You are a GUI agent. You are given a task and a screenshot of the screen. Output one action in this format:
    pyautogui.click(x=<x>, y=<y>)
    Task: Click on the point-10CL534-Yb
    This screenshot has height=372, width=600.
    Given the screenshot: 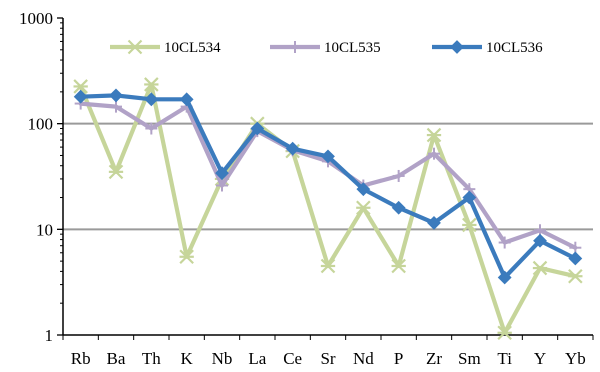 What is the action you would take?
    pyautogui.click(x=575, y=276)
    